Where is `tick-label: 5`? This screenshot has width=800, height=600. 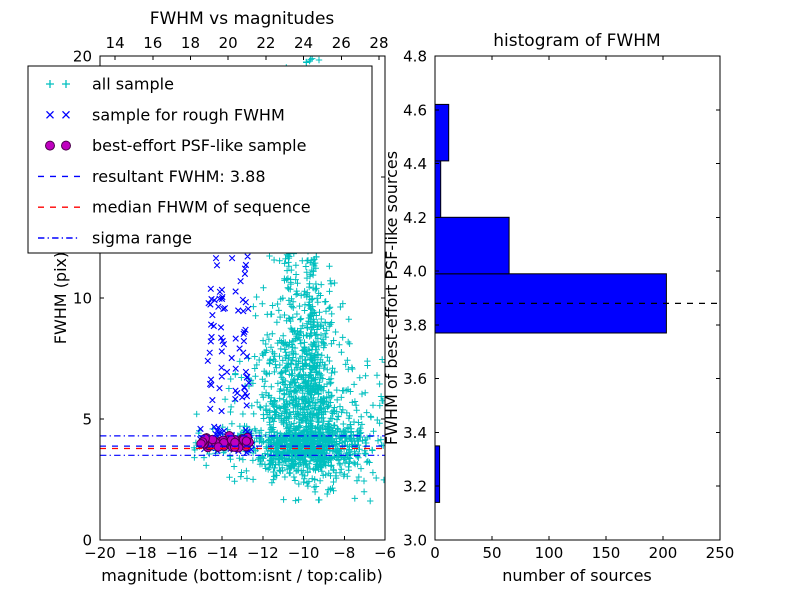 tick-label: 5 is located at coordinates (87, 420).